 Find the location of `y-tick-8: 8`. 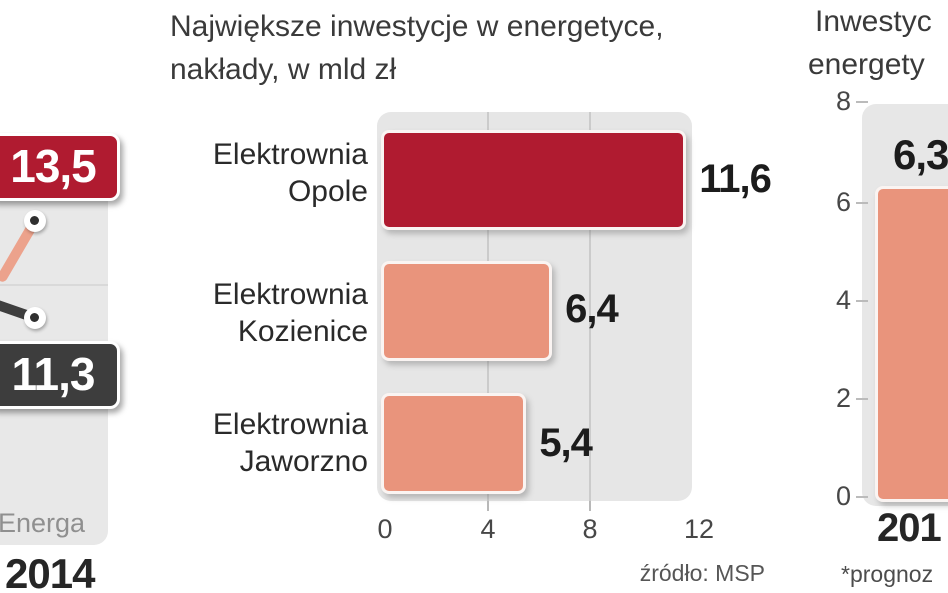

y-tick-8: 8 is located at coordinates (843, 101).